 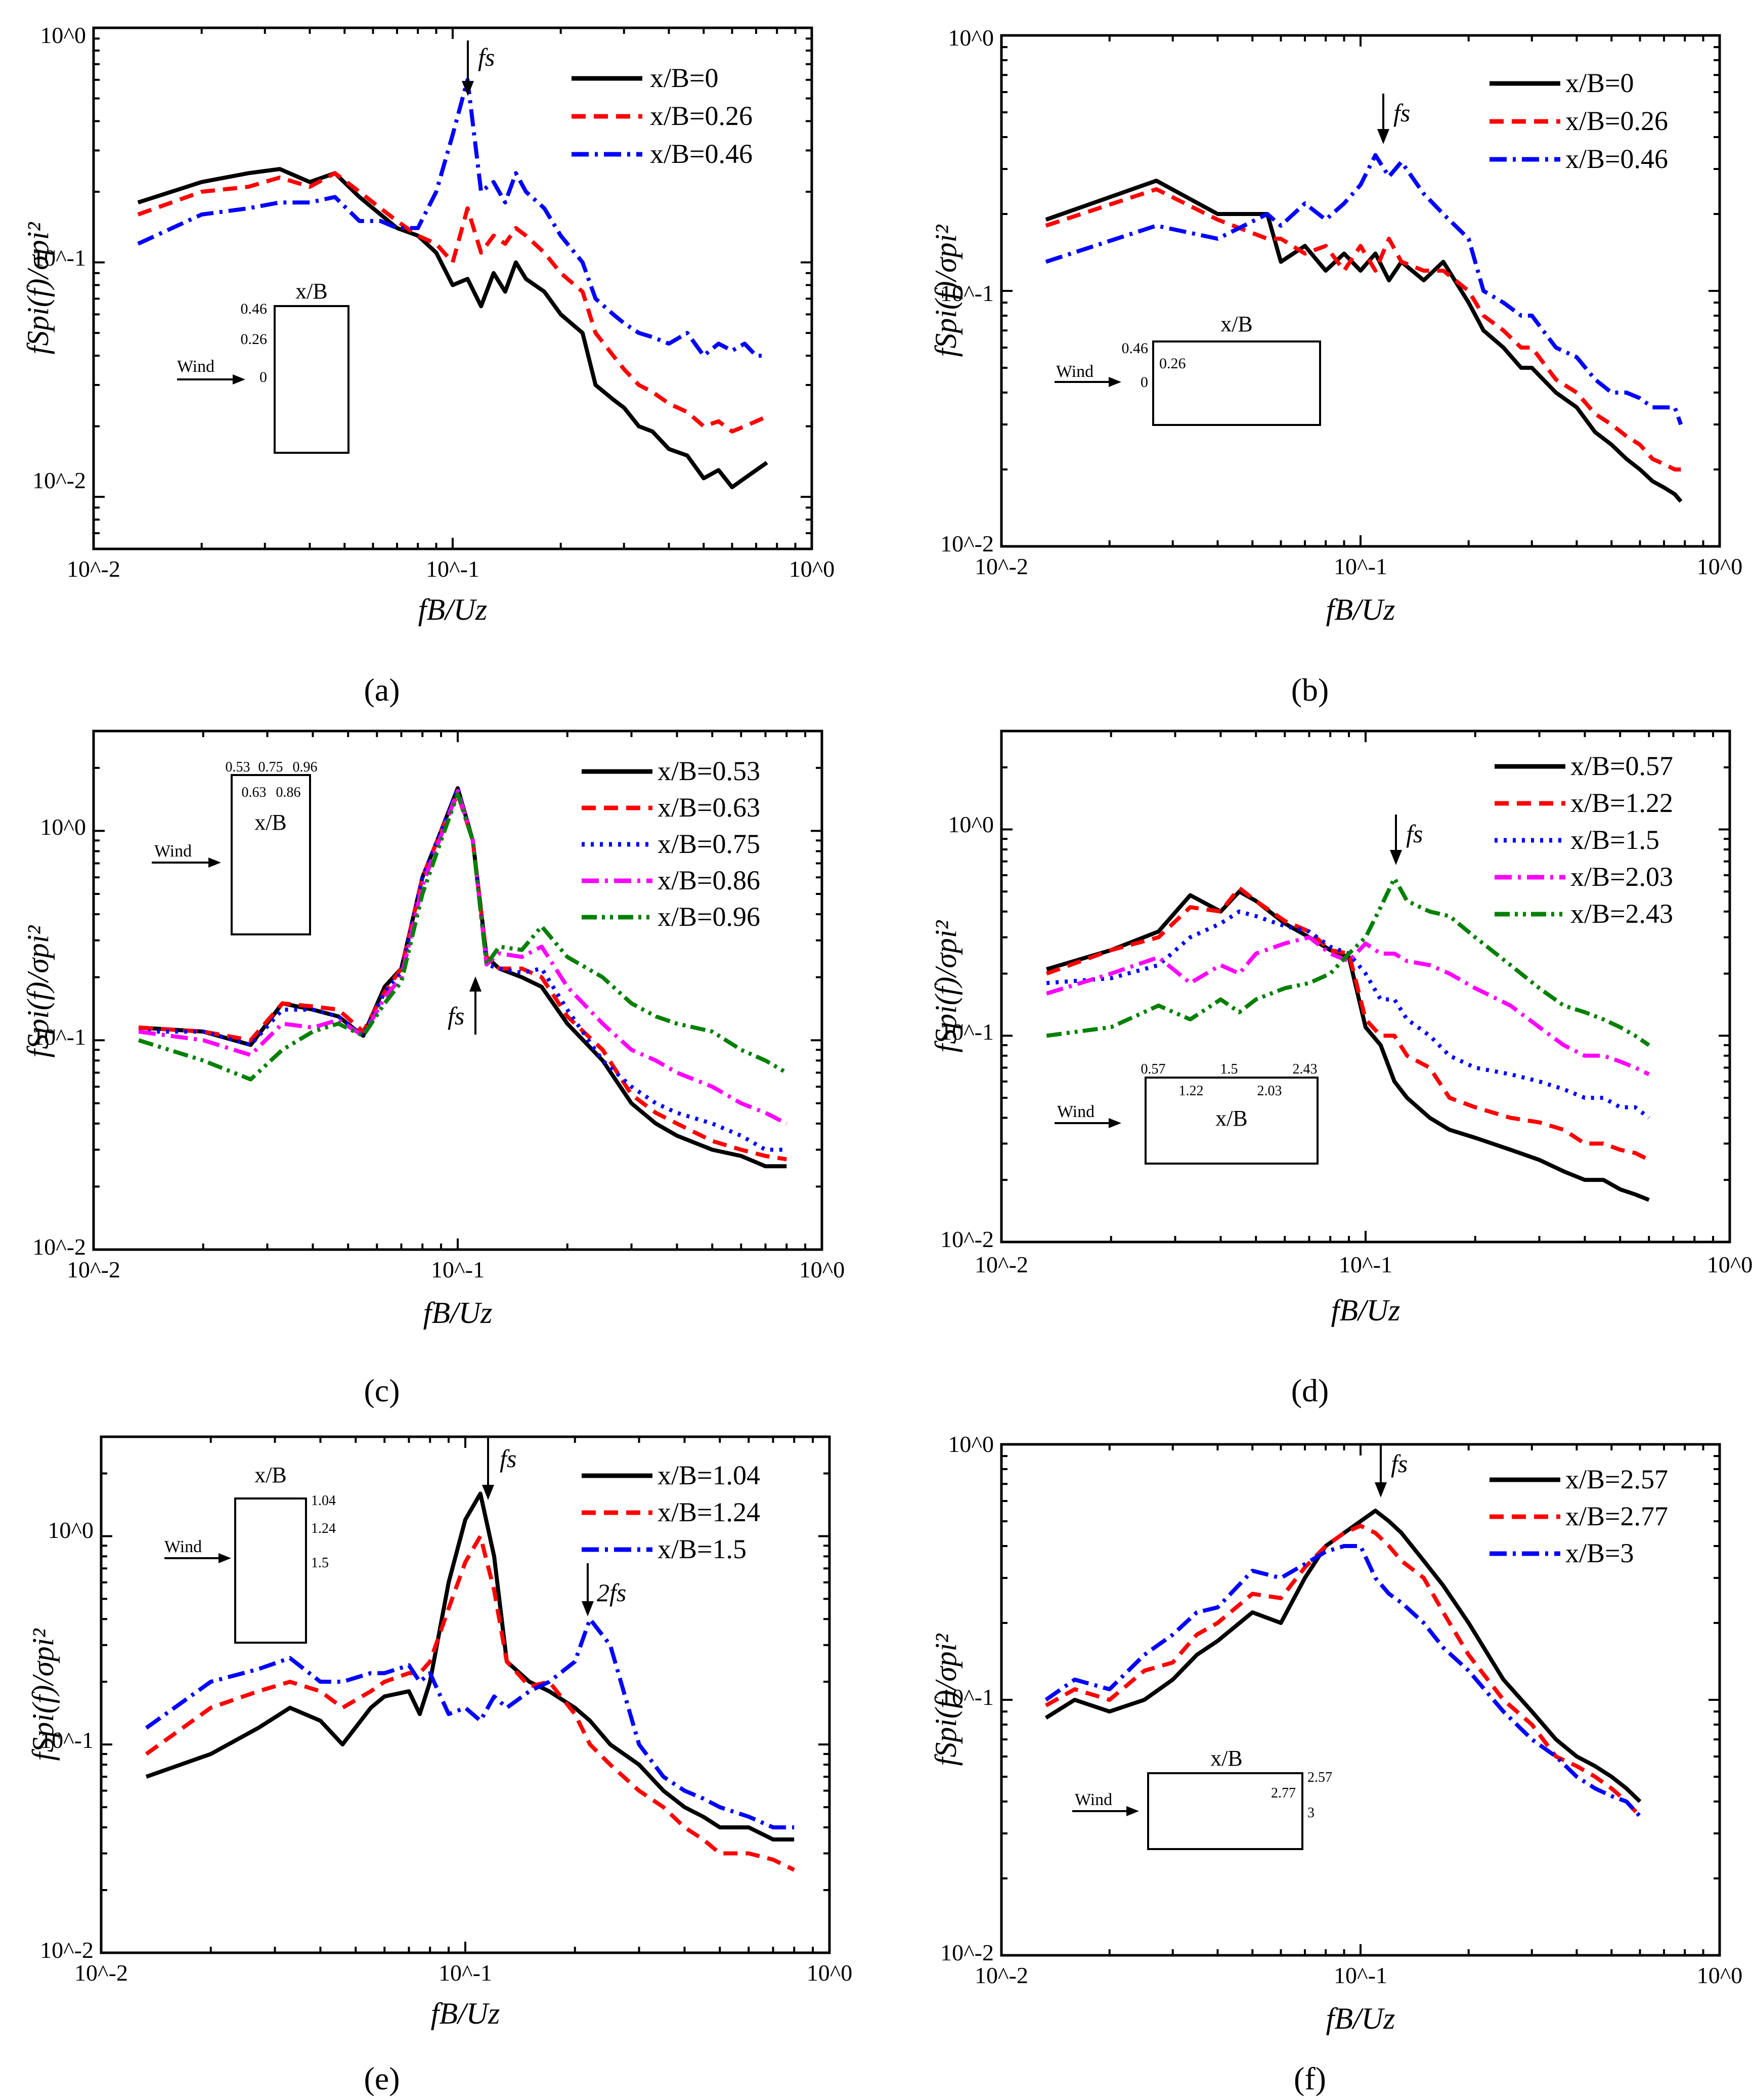 I want to click on inset-tap-label: 1.04, so click(x=323, y=1501).